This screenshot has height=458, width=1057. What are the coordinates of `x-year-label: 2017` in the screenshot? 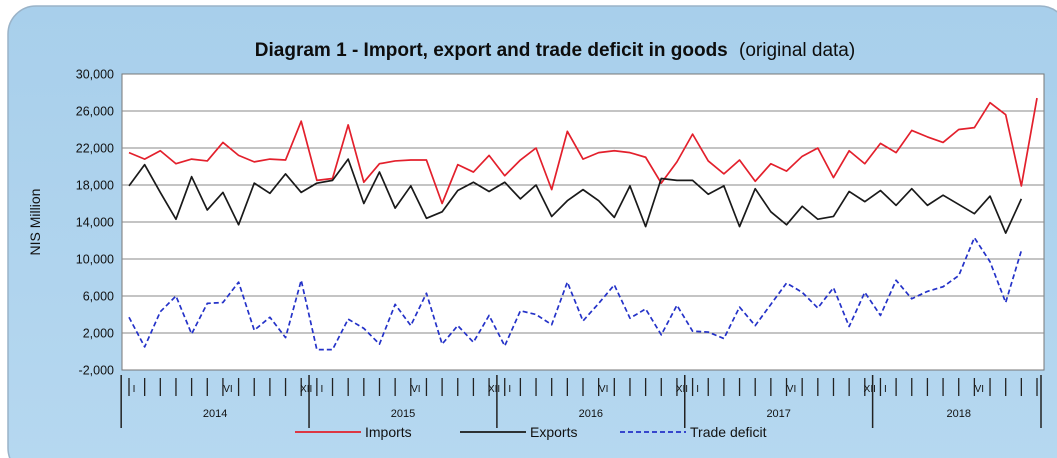 It's located at (778, 414).